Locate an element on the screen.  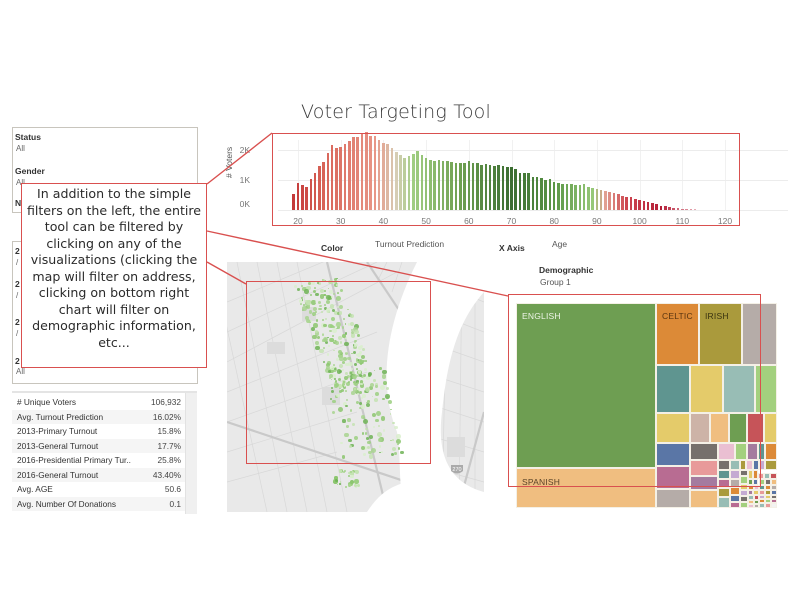
treemap-cell-spanish: SPANISH is located at coordinates (586, 488).